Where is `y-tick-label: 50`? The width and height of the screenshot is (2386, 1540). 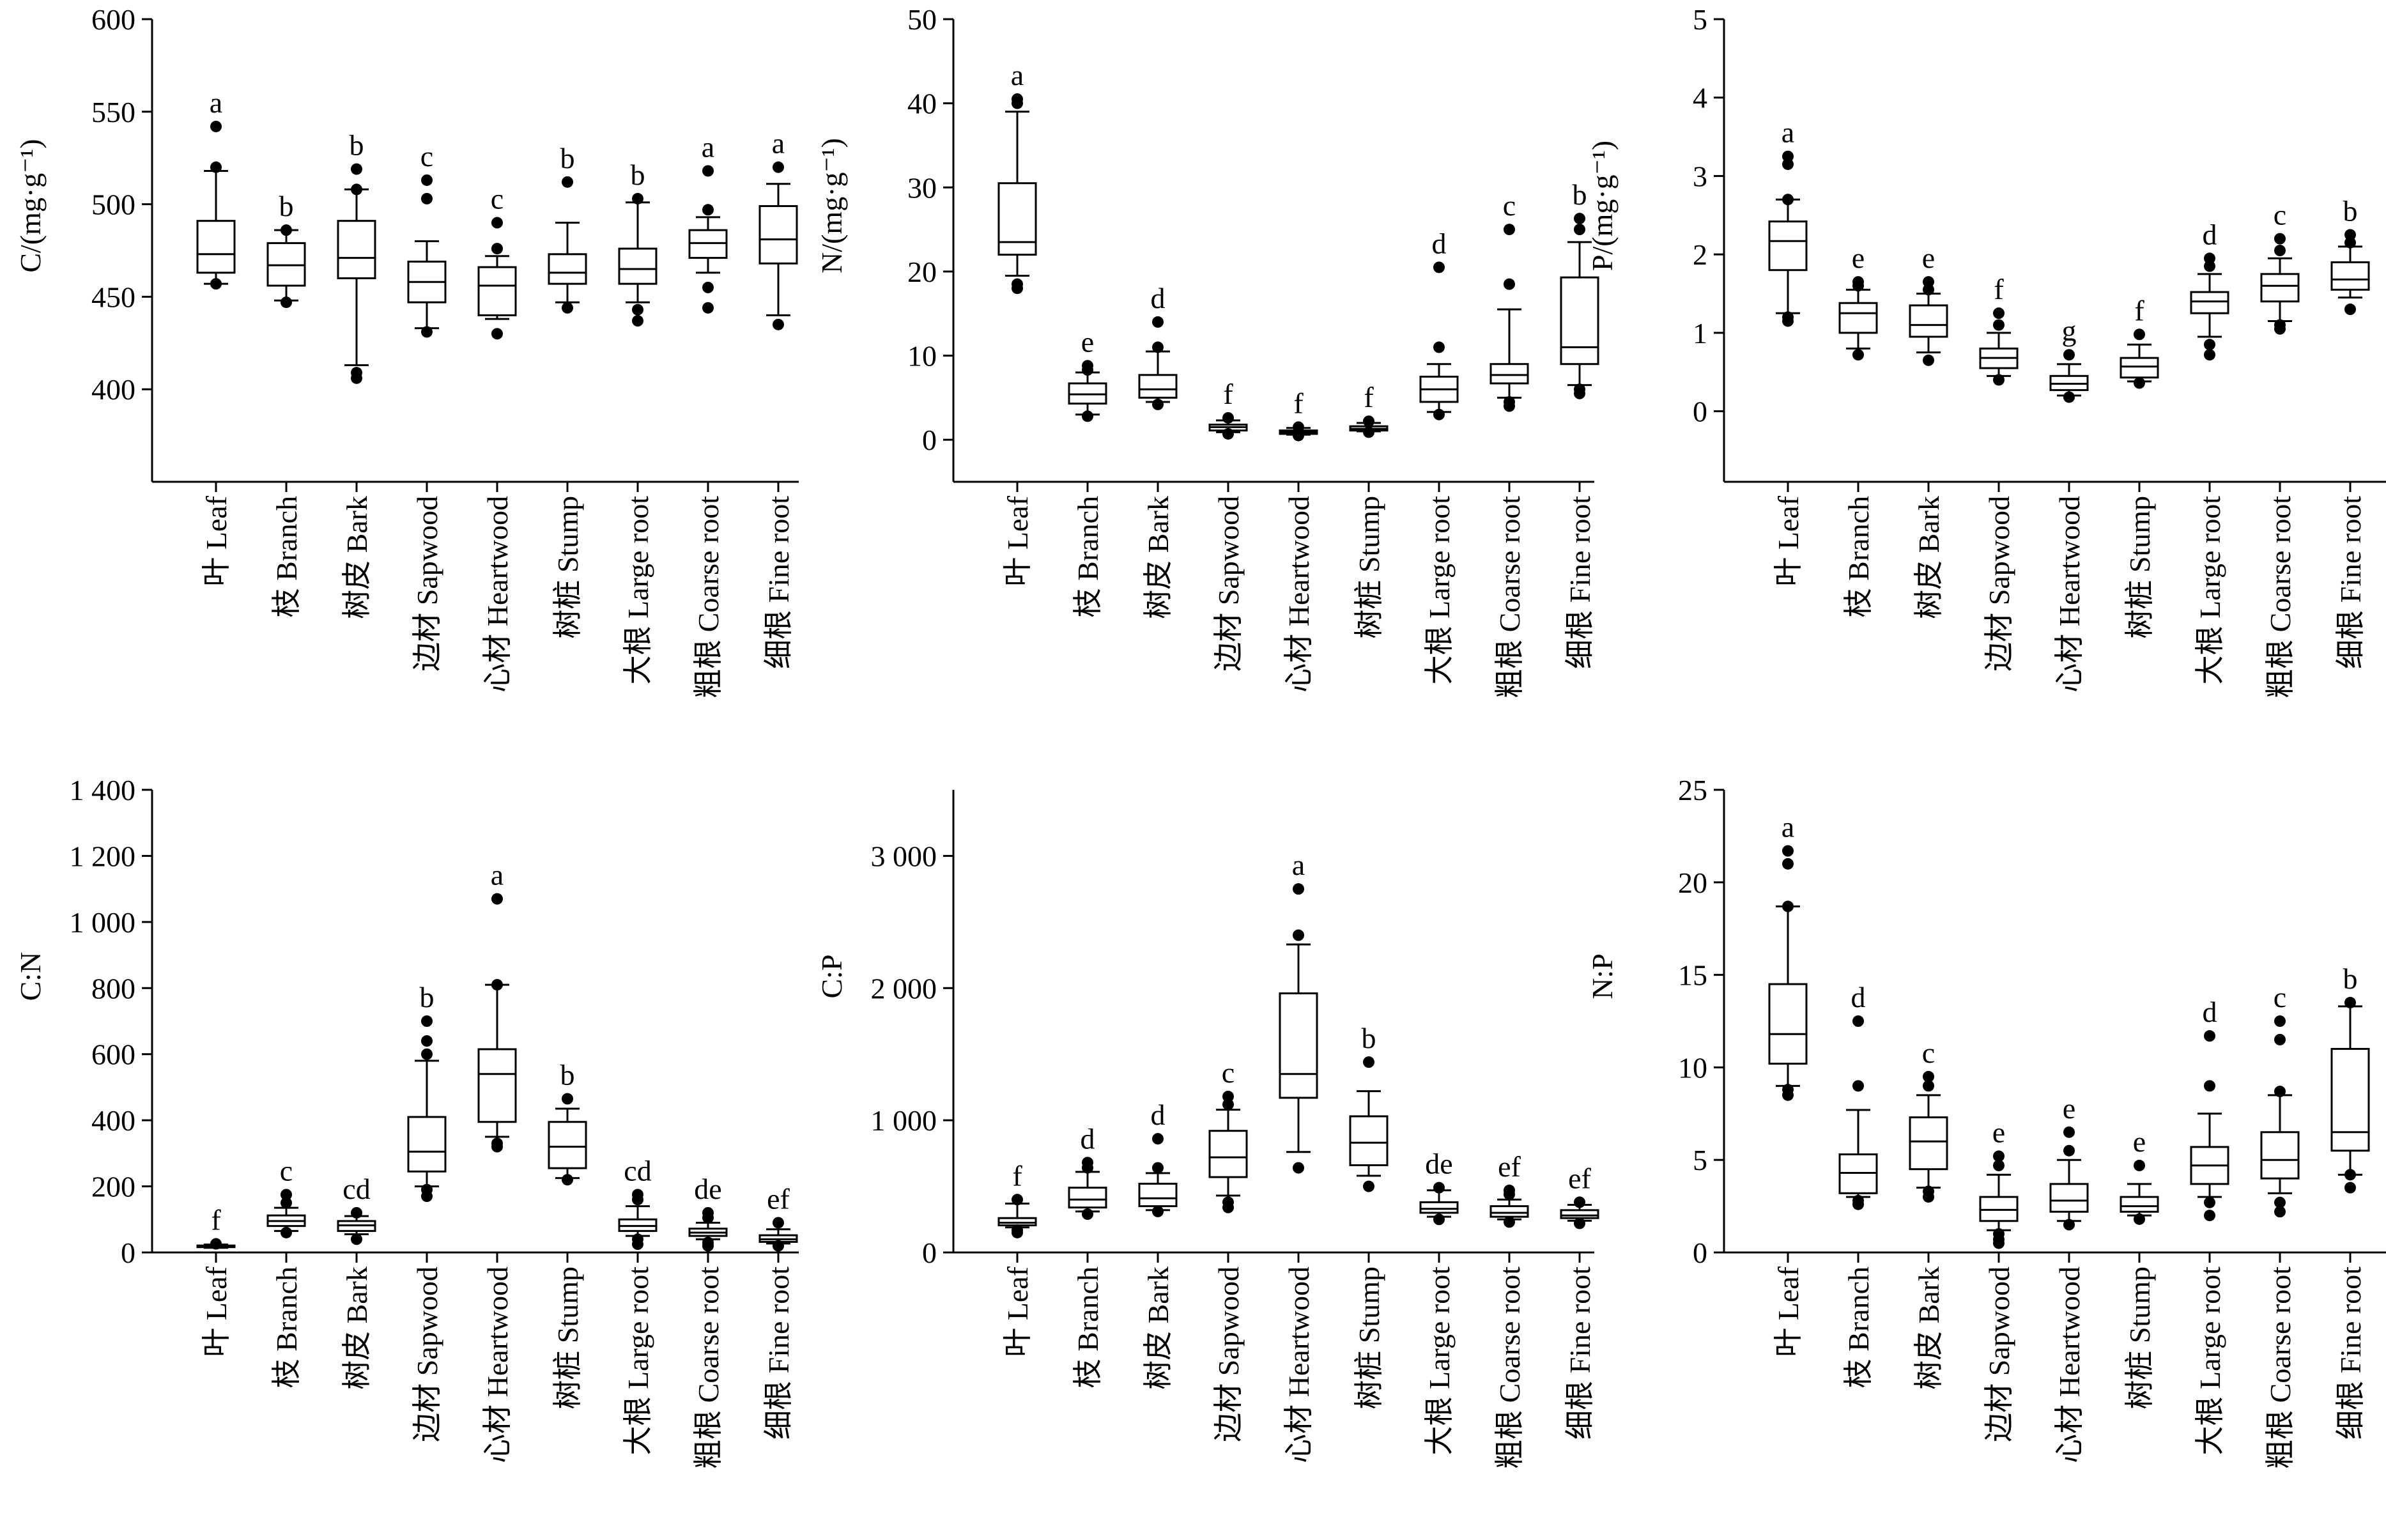 y-tick-label: 50 is located at coordinates (922, 19).